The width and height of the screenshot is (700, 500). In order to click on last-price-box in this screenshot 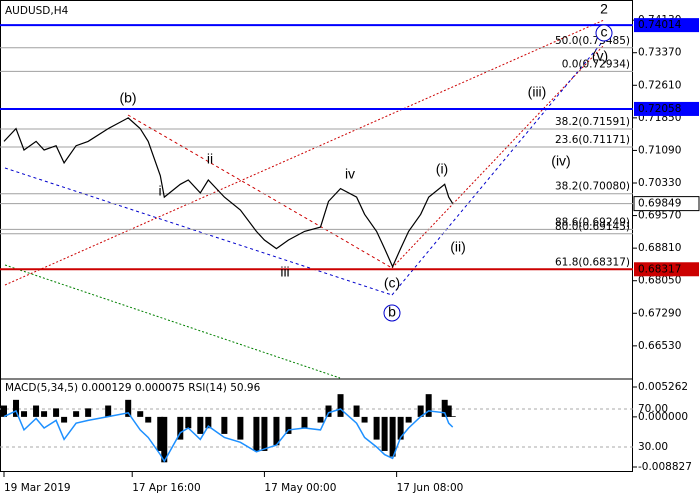, I will do `click(666, 204)`.